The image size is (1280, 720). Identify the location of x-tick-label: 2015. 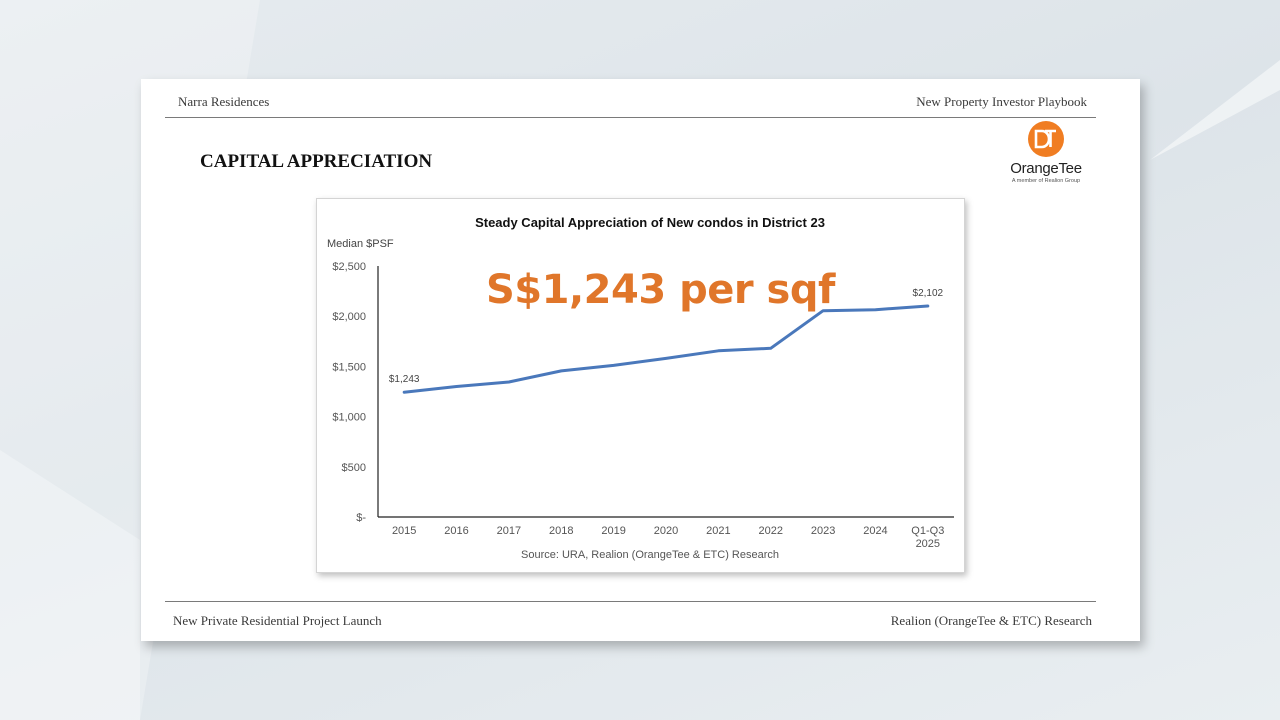
(404, 531).